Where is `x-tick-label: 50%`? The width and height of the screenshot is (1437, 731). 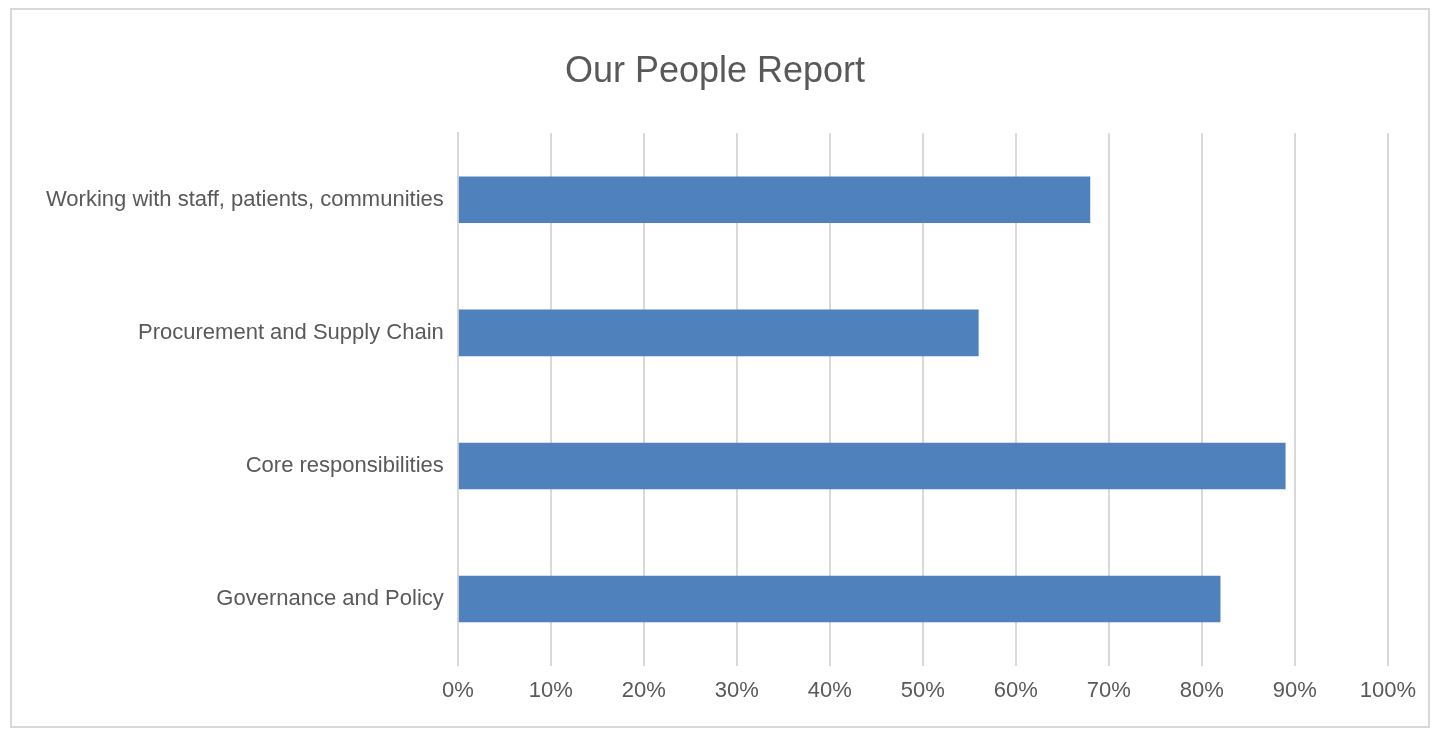
x-tick-label: 50% is located at coordinates (922, 689).